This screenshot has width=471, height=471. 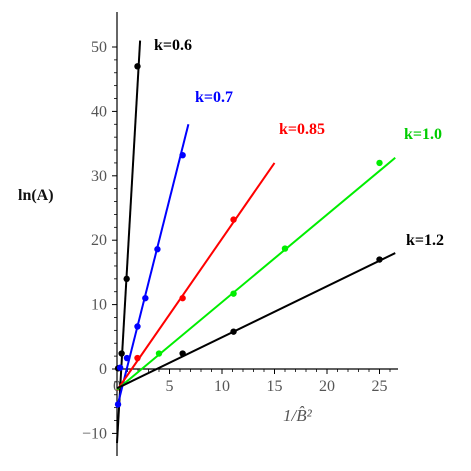 I want to click on x-tick-label: 10, so click(x=222, y=386).